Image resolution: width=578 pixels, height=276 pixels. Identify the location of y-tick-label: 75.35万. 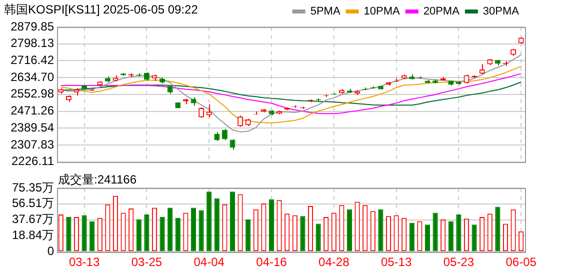
(33, 187).